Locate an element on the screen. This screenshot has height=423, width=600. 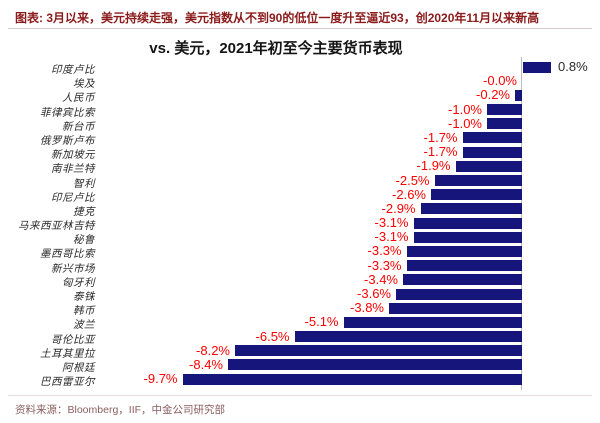
category-label: 印尼卢比 is located at coordinates (73, 197).